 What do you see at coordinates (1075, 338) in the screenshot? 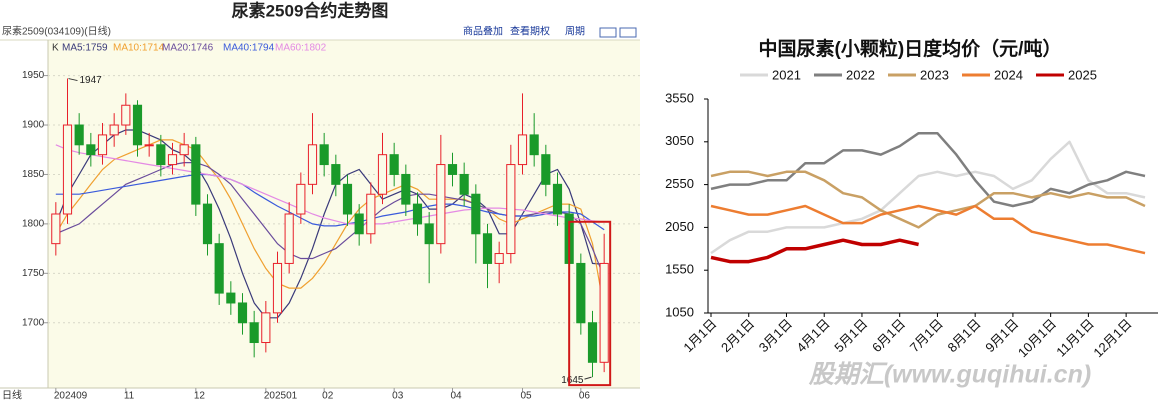
I see `x-tick-label: 11月1日` at bounding box center [1075, 338].